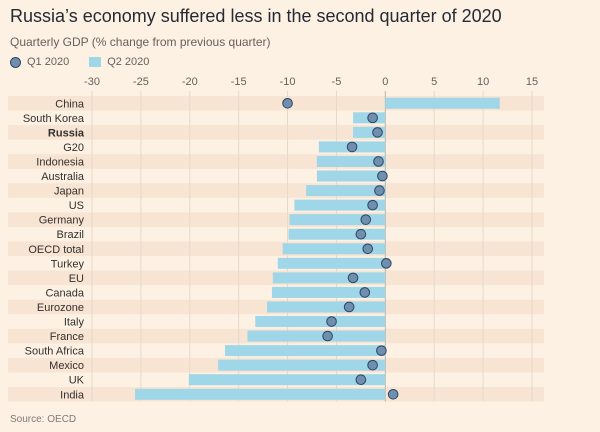 The width and height of the screenshot is (600, 432). Describe the element at coordinates (56, 250) in the screenshot. I see `category-label: OECD total` at that location.